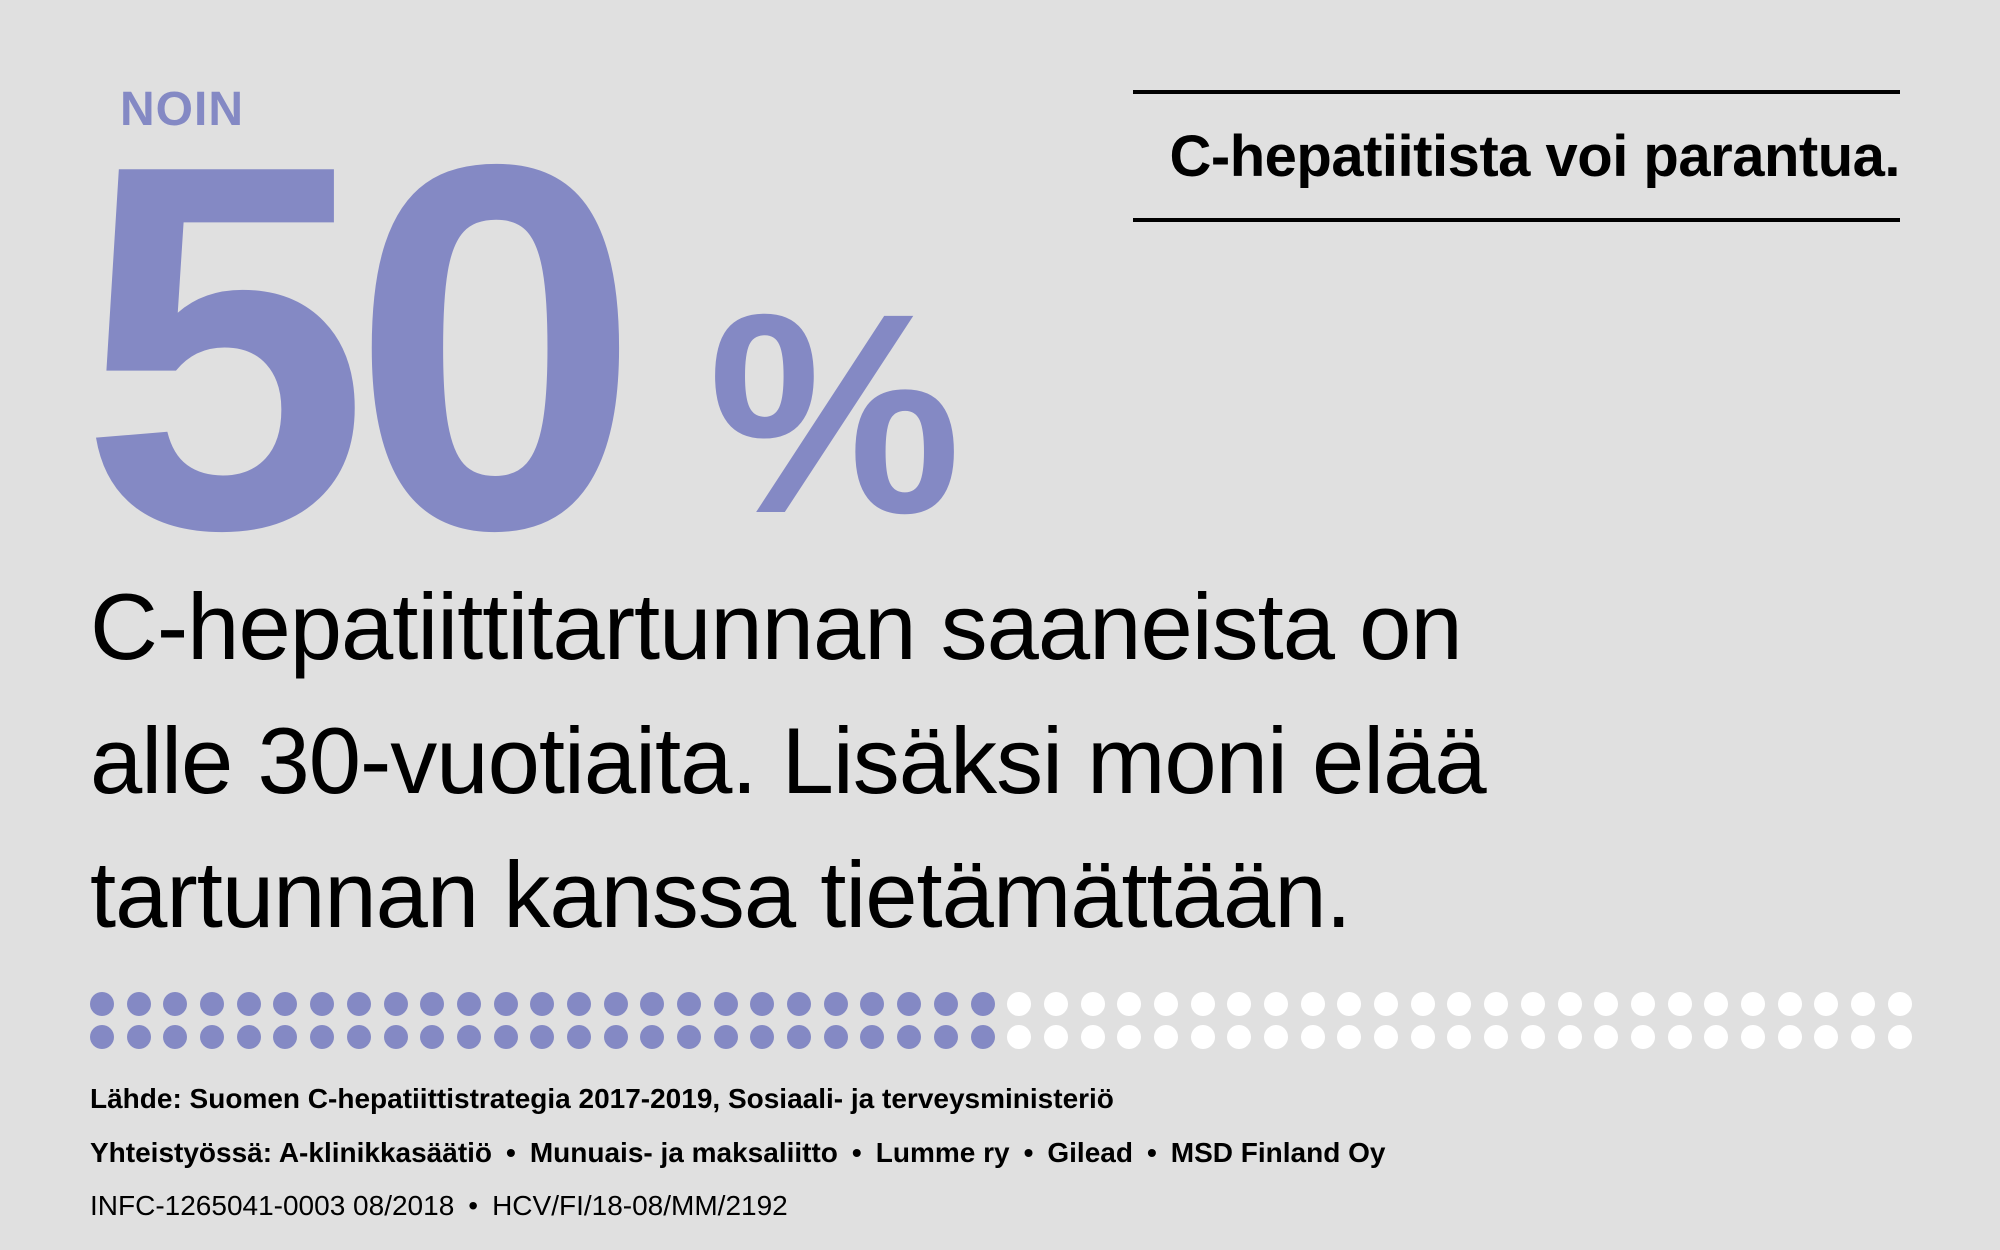 This screenshot has height=1250, width=2000. Describe the element at coordinates (385, 1152) in the screenshot. I see `partner: A-klinikkasäätiö` at that location.